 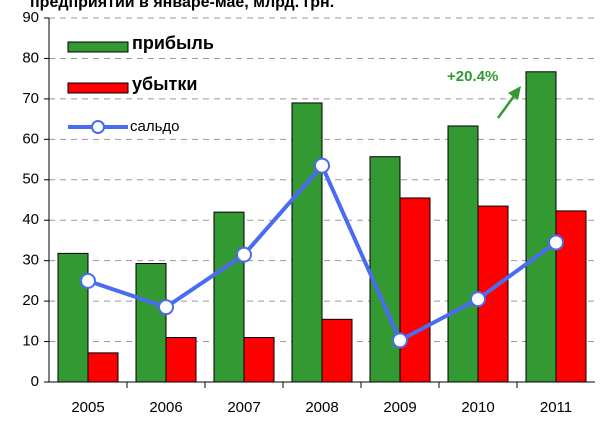 What do you see at coordinates (30, 98) in the screenshot?
I see `y-tick-label: 70` at bounding box center [30, 98].